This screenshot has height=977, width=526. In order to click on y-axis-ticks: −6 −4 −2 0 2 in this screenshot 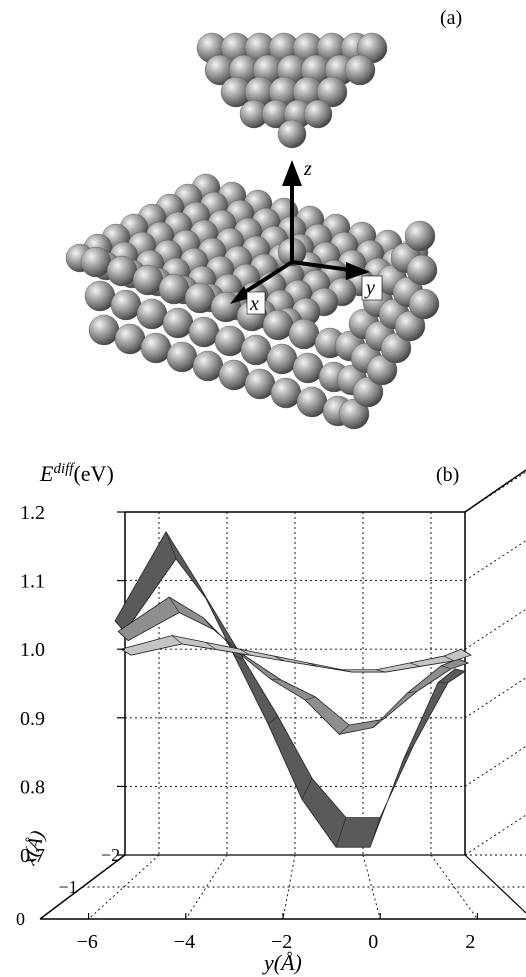, I will do `click(277, 933)`.